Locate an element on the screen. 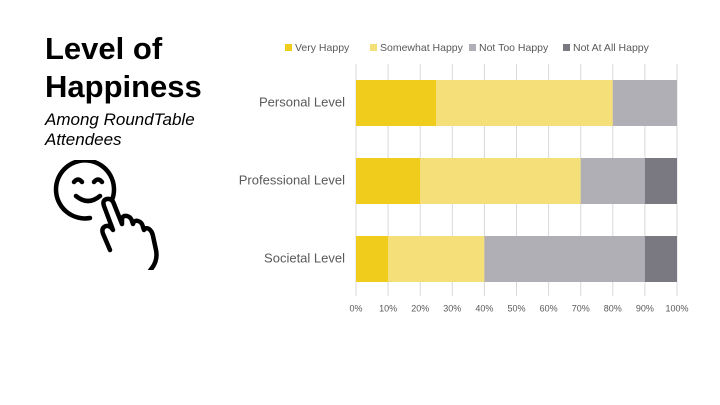  slide-title: Level of Happiness is located at coordinates (123, 67).